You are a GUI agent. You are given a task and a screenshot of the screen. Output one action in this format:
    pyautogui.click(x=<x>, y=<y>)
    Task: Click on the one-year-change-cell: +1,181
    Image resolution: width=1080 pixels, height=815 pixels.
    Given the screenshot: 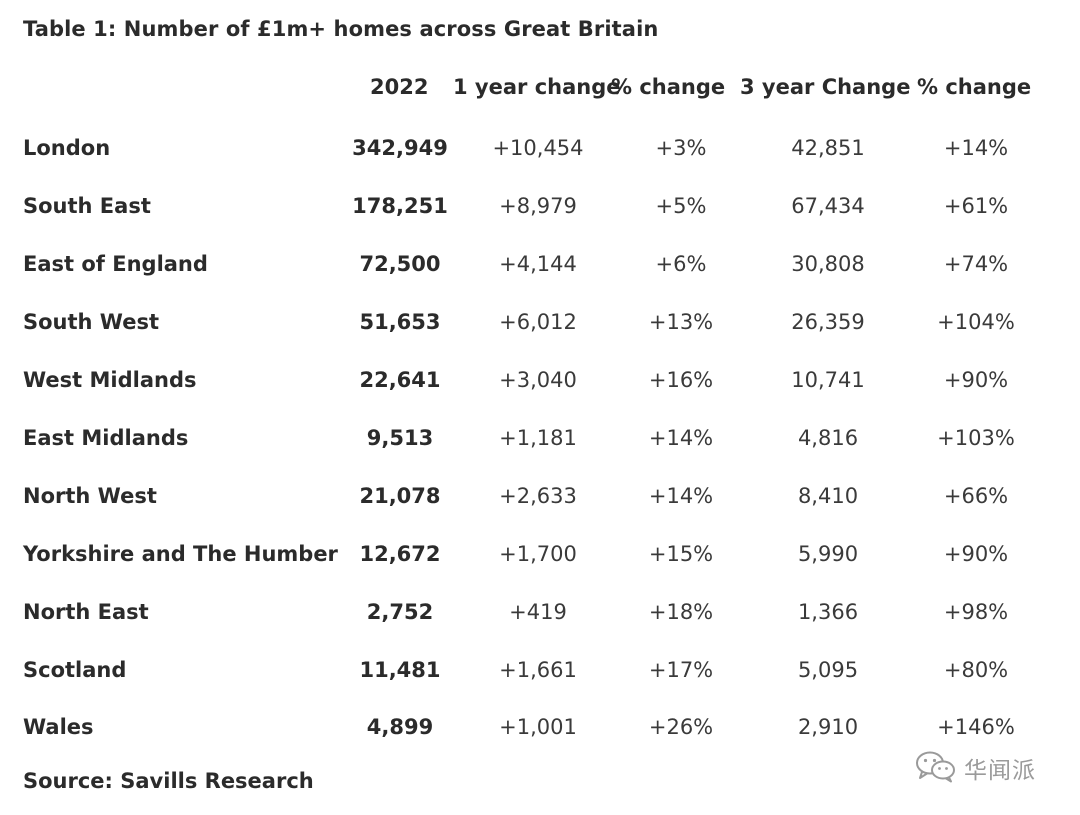 What is the action you would take?
    pyautogui.click(x=538, y=438)
    